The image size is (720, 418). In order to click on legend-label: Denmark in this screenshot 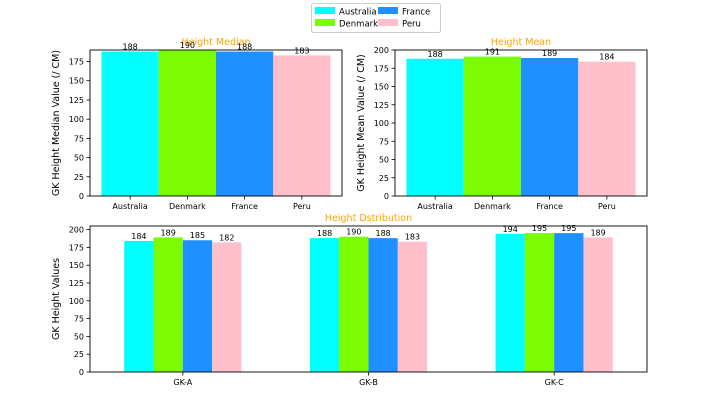, I will do `click(358, 25)`.